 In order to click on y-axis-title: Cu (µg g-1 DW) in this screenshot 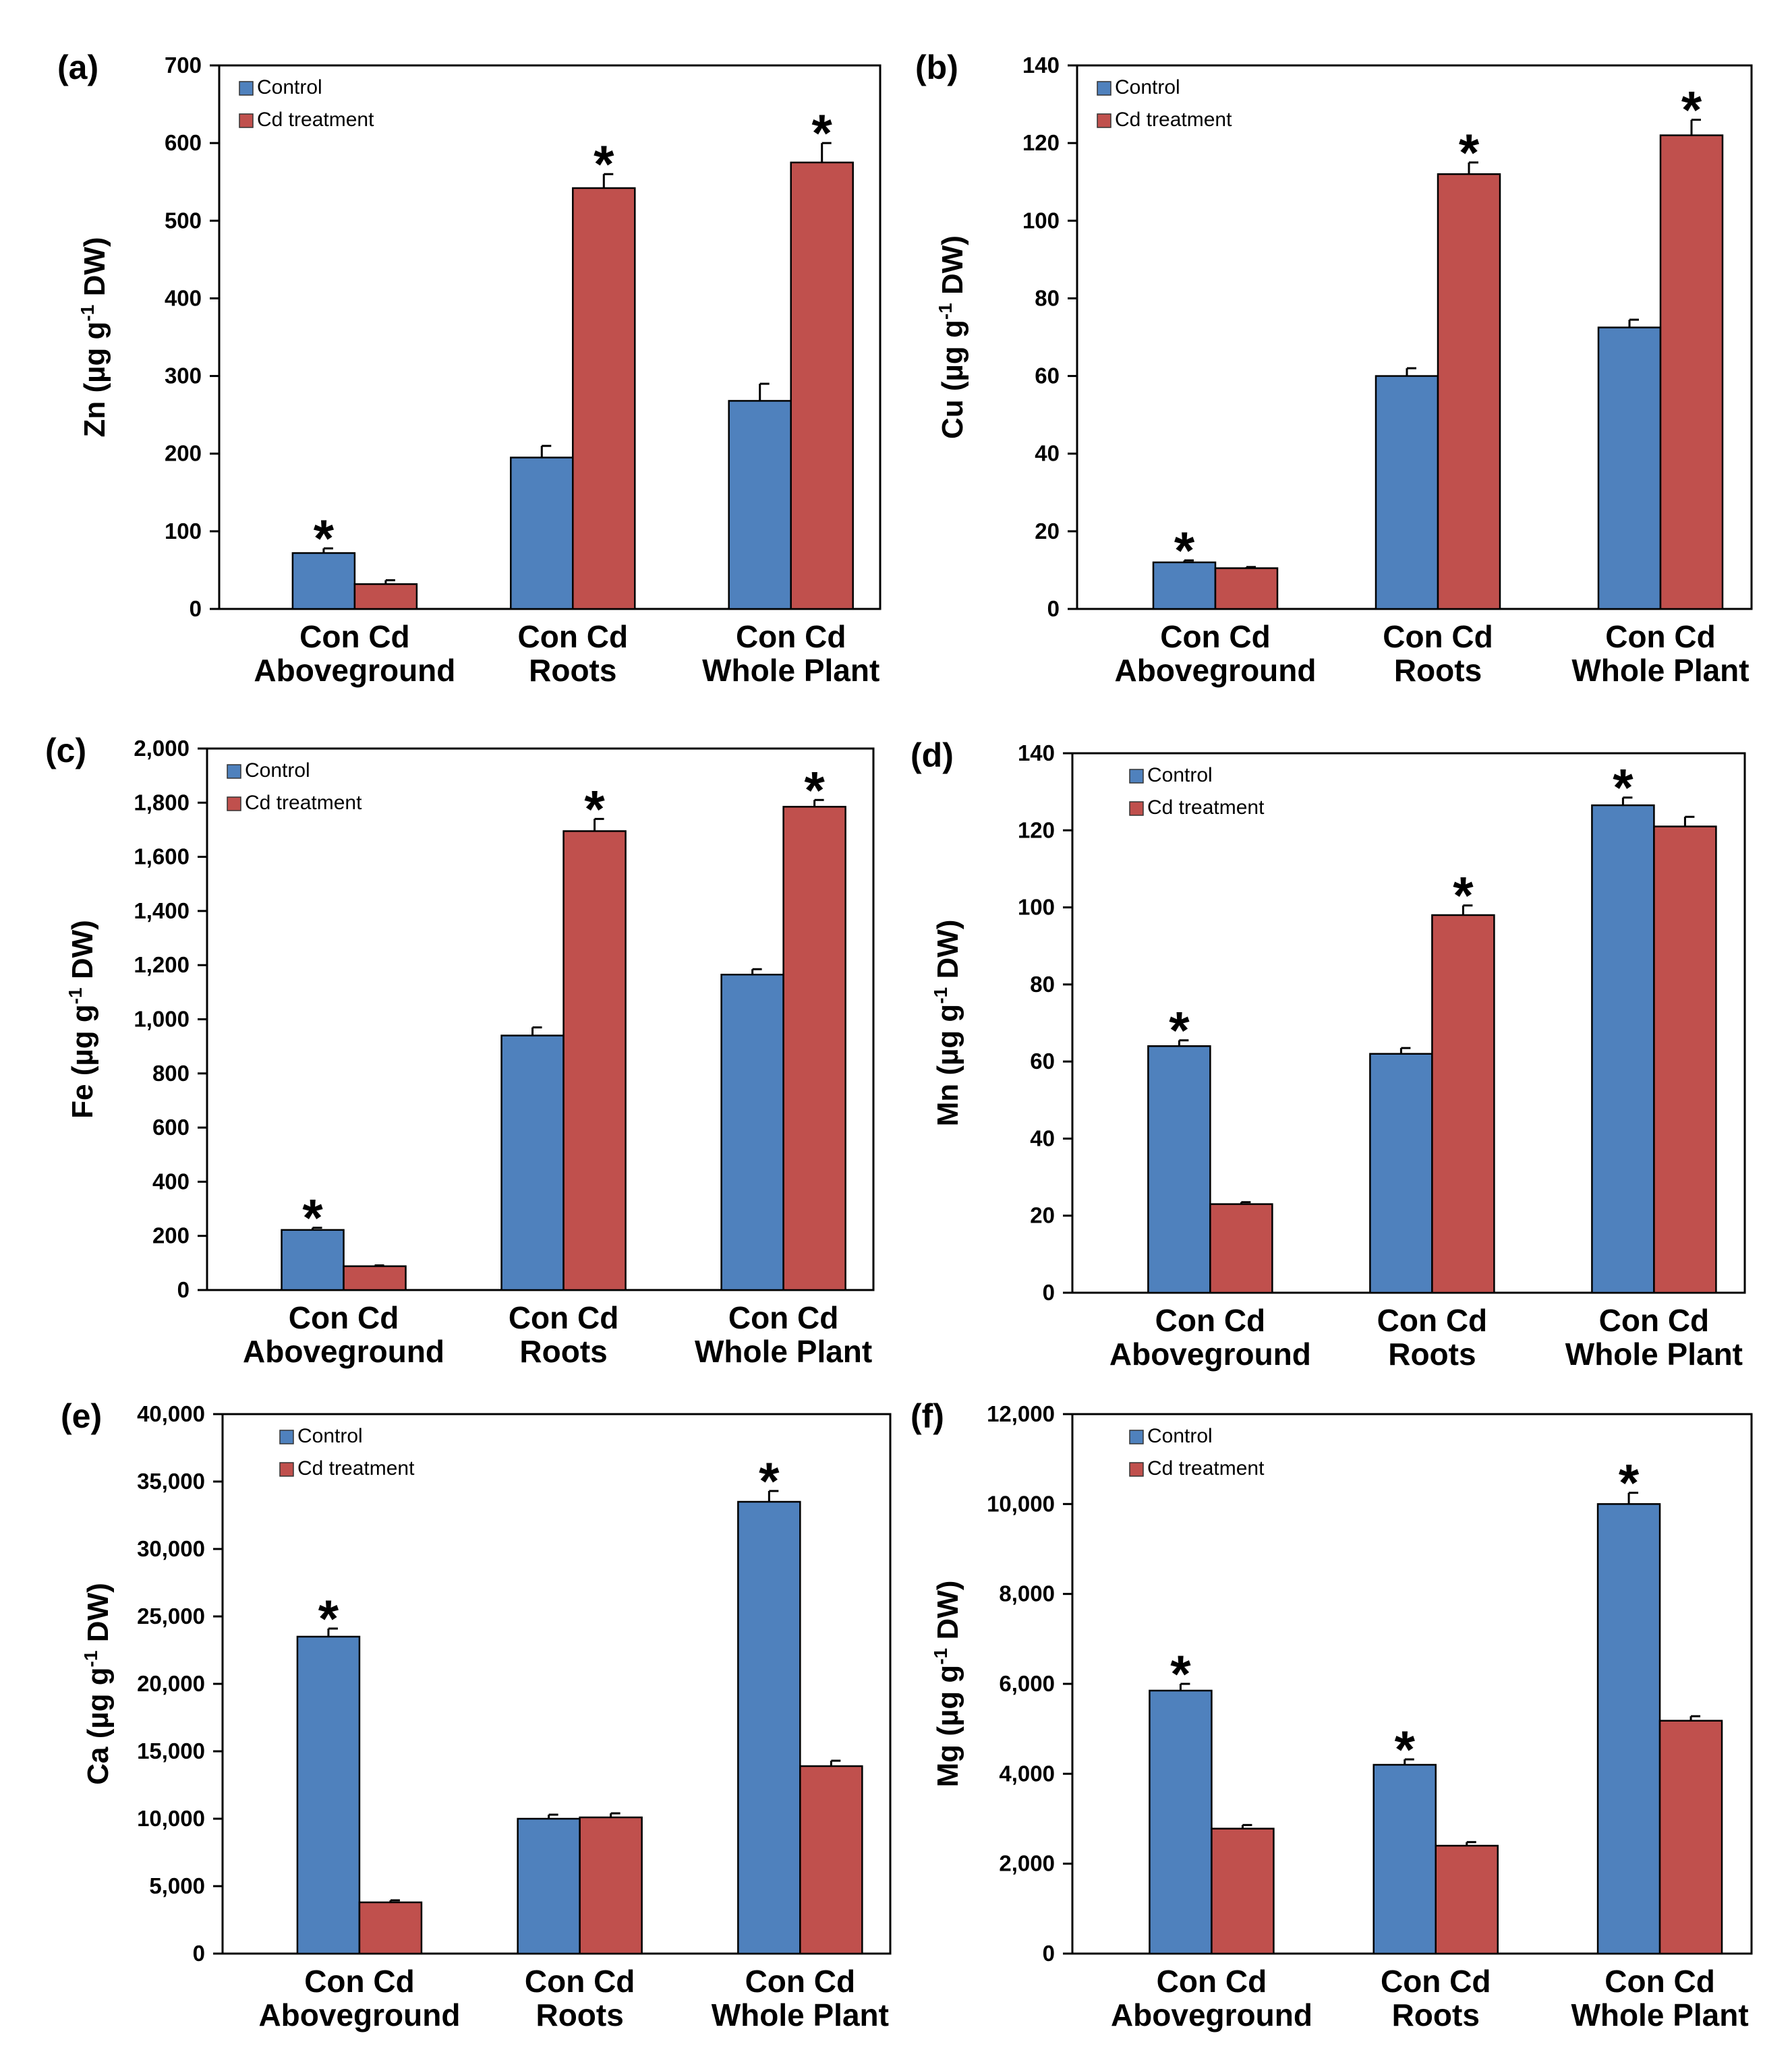, I will do `click(952, 337)`.